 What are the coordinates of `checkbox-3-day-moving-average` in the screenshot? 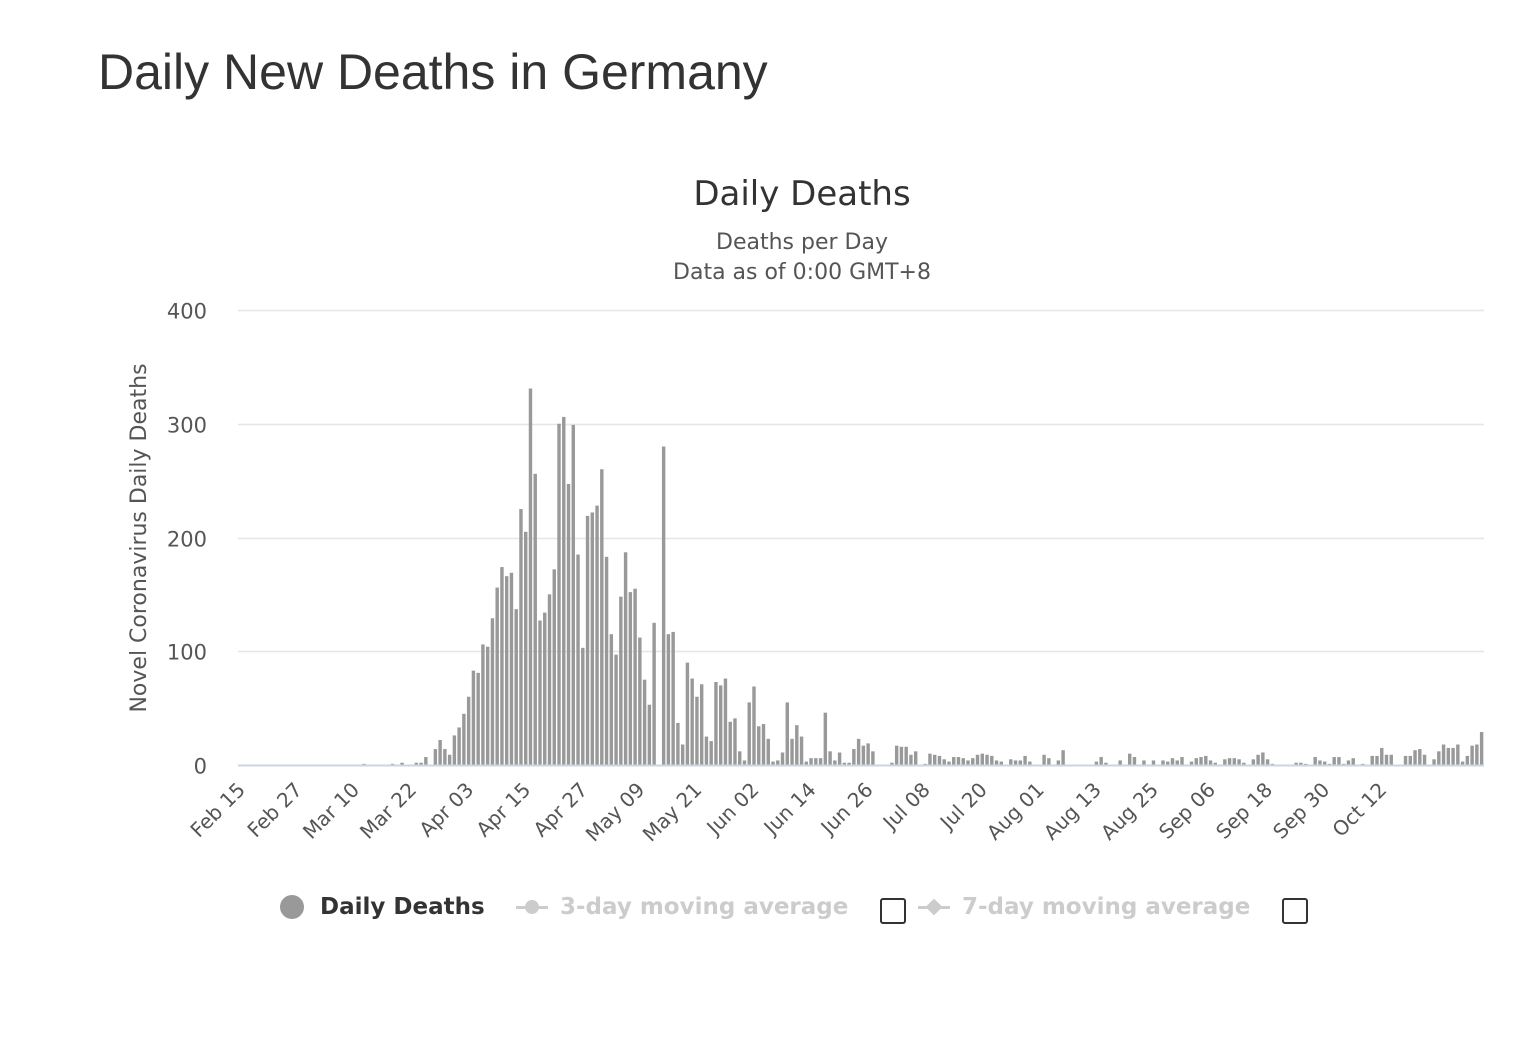 It's located at (893, 911).